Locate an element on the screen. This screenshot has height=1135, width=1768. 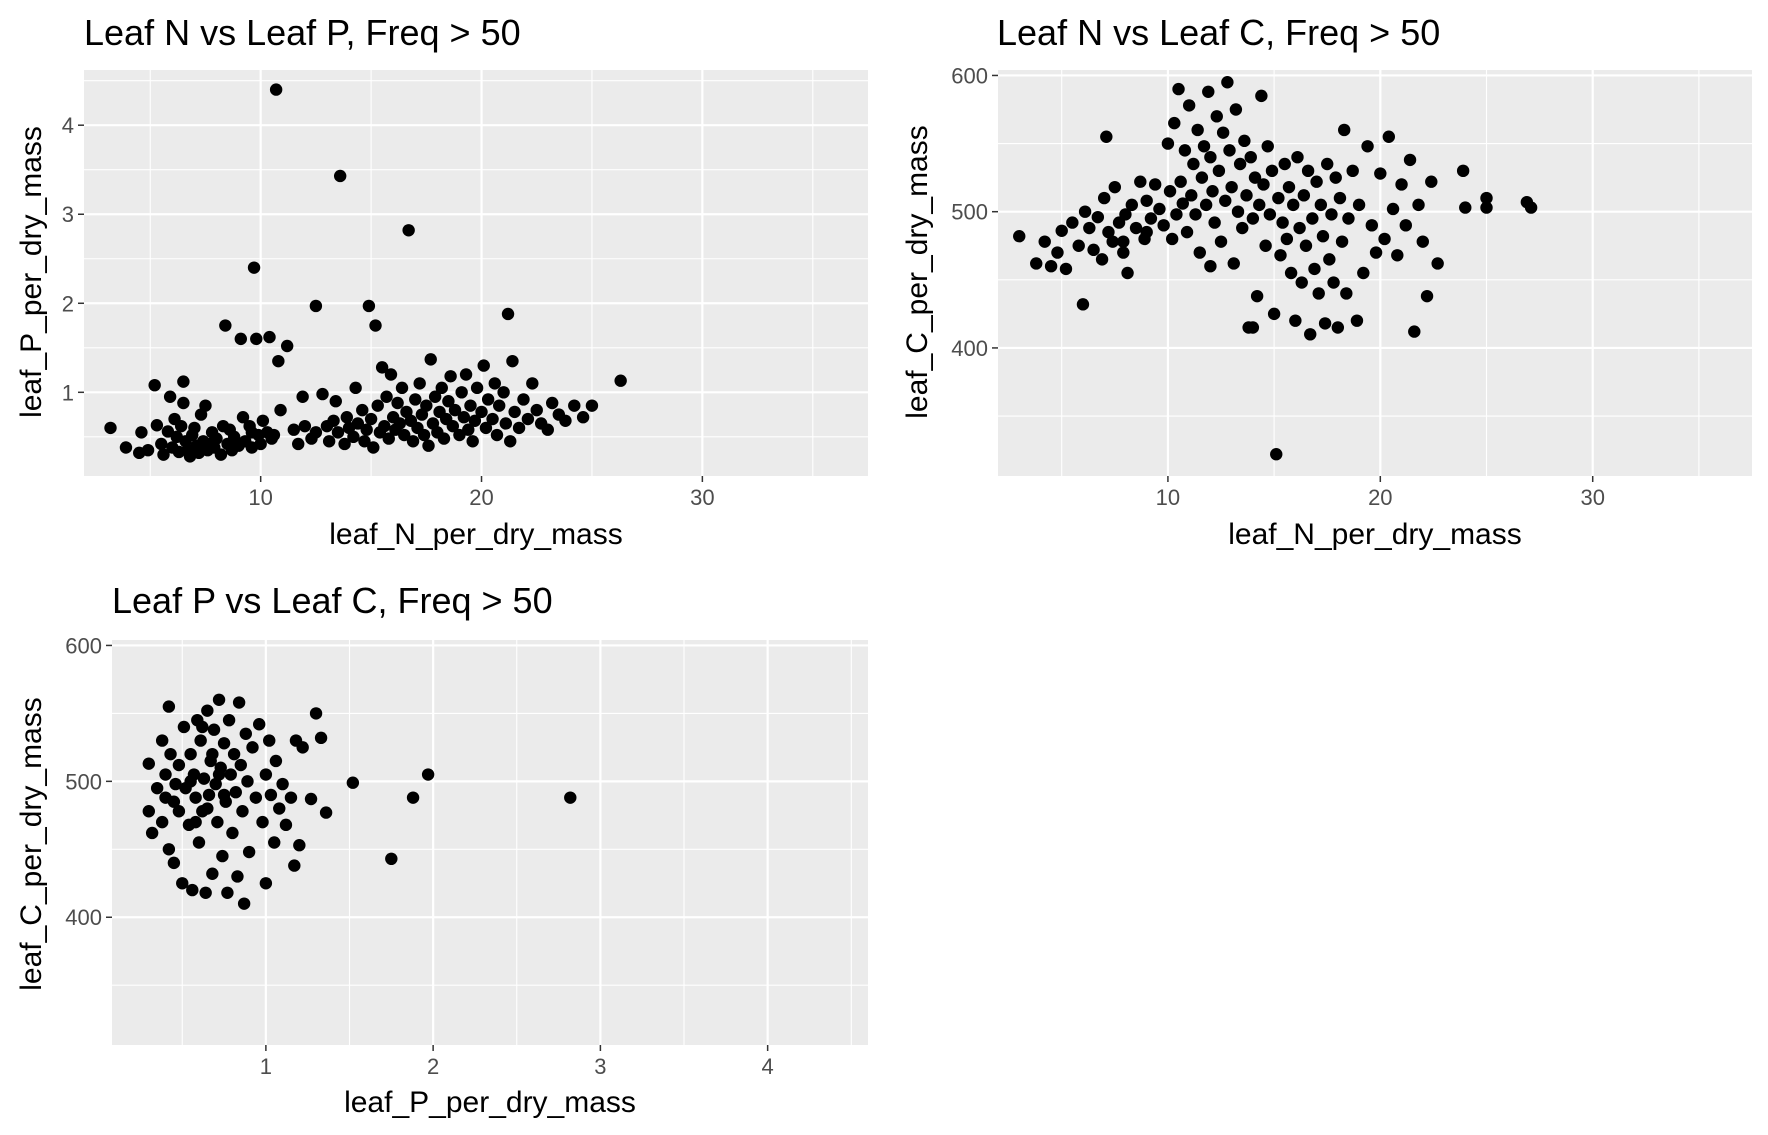
y-tick-label: 500 is located at coordinates (969, 212).